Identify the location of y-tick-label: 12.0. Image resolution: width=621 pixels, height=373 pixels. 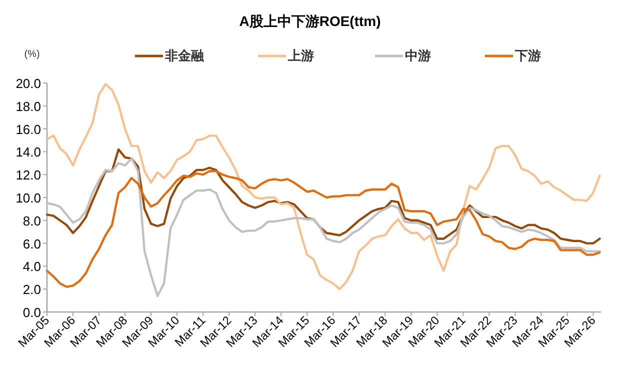
(28, 175).